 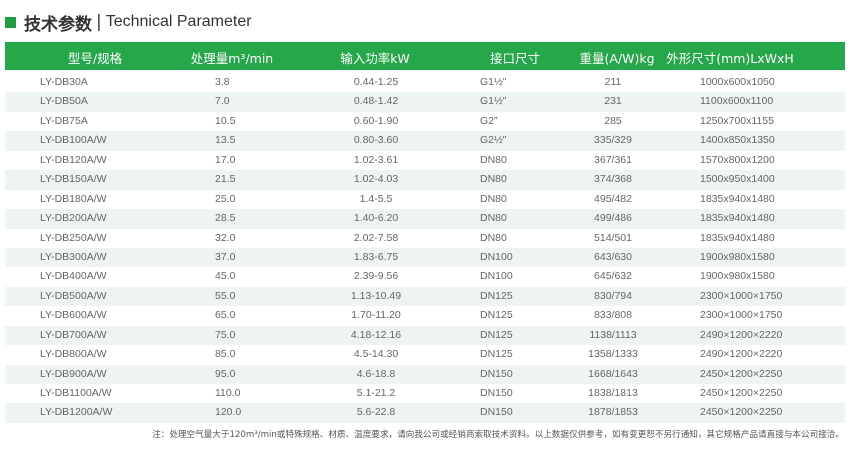 What do you see at coordinates (376, 140) in the screenshot?
I see `cell-power: 0.80-3.60` at bounding box center [376, 140].